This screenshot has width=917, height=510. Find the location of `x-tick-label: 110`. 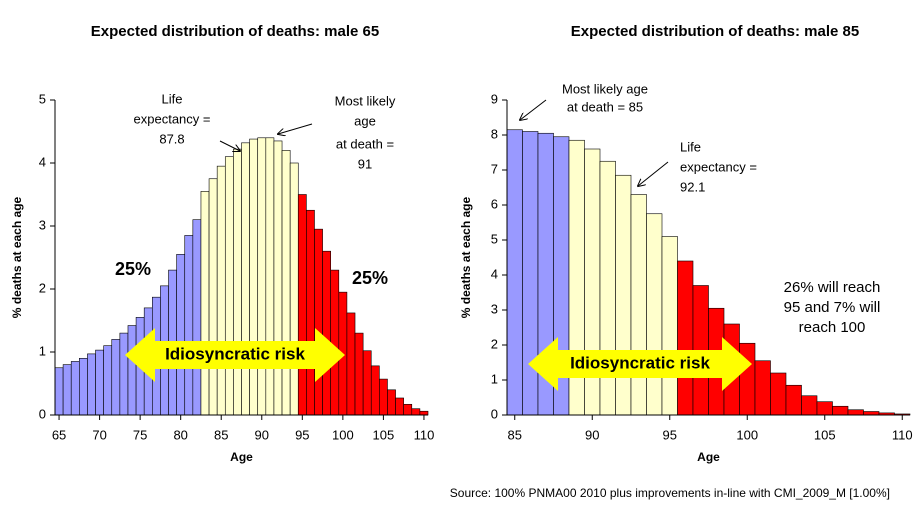

x-tick-label: 110 is located at coordinates (424, 434).